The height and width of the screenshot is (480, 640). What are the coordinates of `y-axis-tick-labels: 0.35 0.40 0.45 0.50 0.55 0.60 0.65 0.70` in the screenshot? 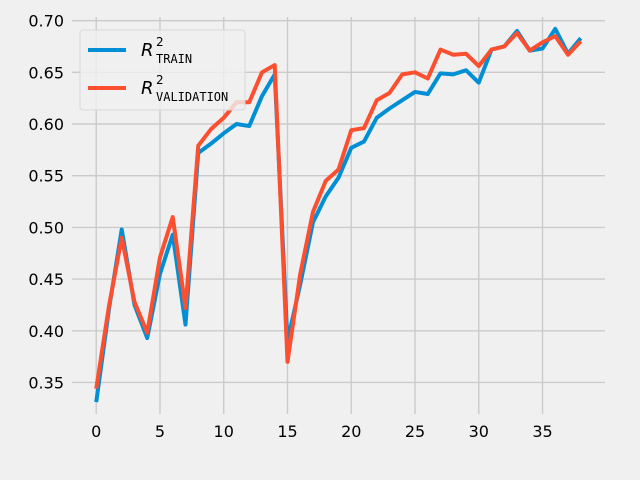 It's located at (46, 202).